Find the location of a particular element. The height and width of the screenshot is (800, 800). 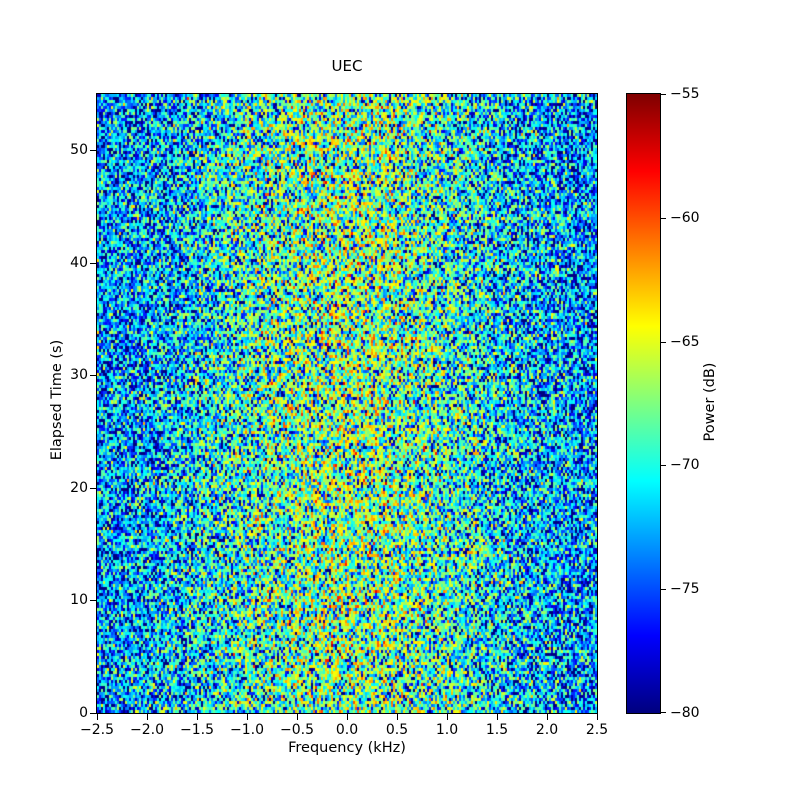

x-tick-label: −1.0 is located at coordinates (247, 730).